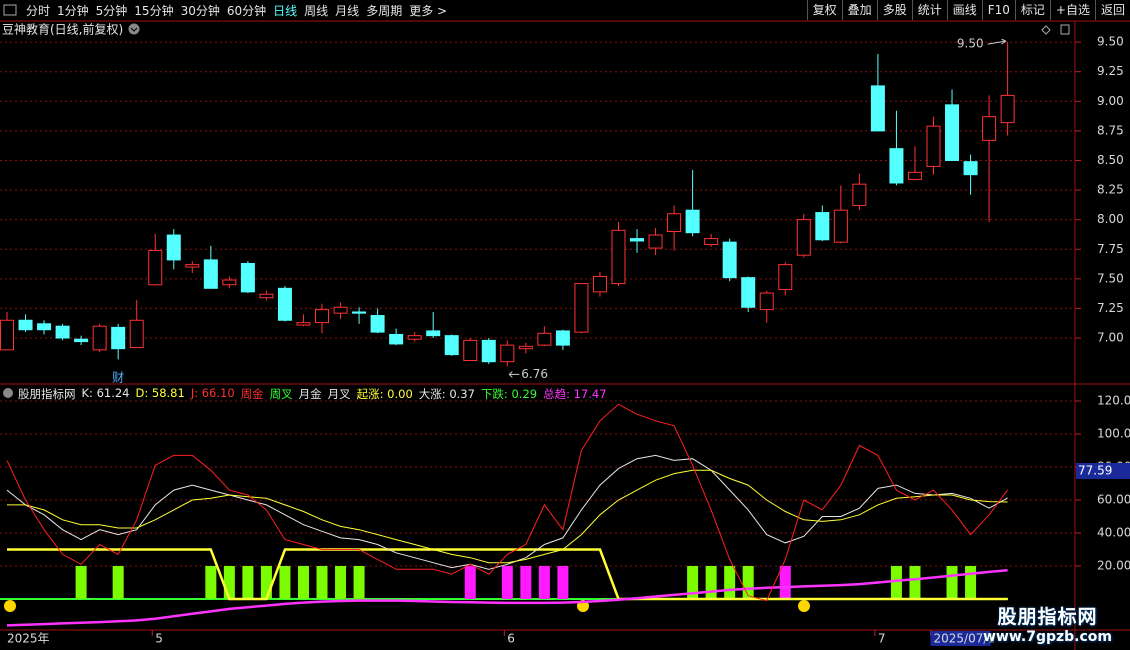 Image resolution: width=1130 pixels, height=650 pixels. I want to click on period-tab: 5分钟, so click(111, 10).